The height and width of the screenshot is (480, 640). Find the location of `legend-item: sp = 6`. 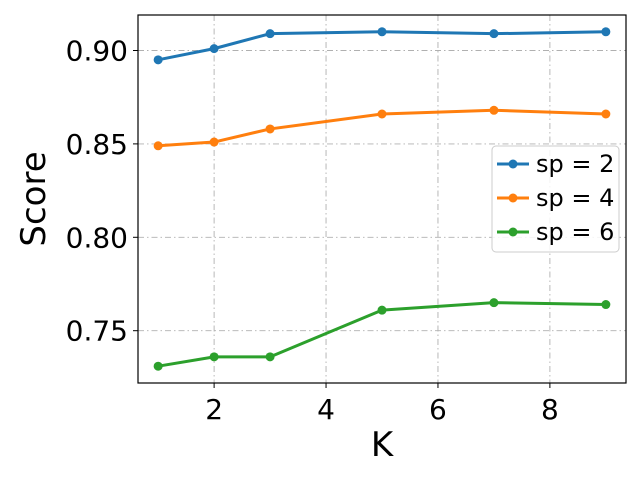

legend-item: sp = 6 is located at coordinates (555, 232).